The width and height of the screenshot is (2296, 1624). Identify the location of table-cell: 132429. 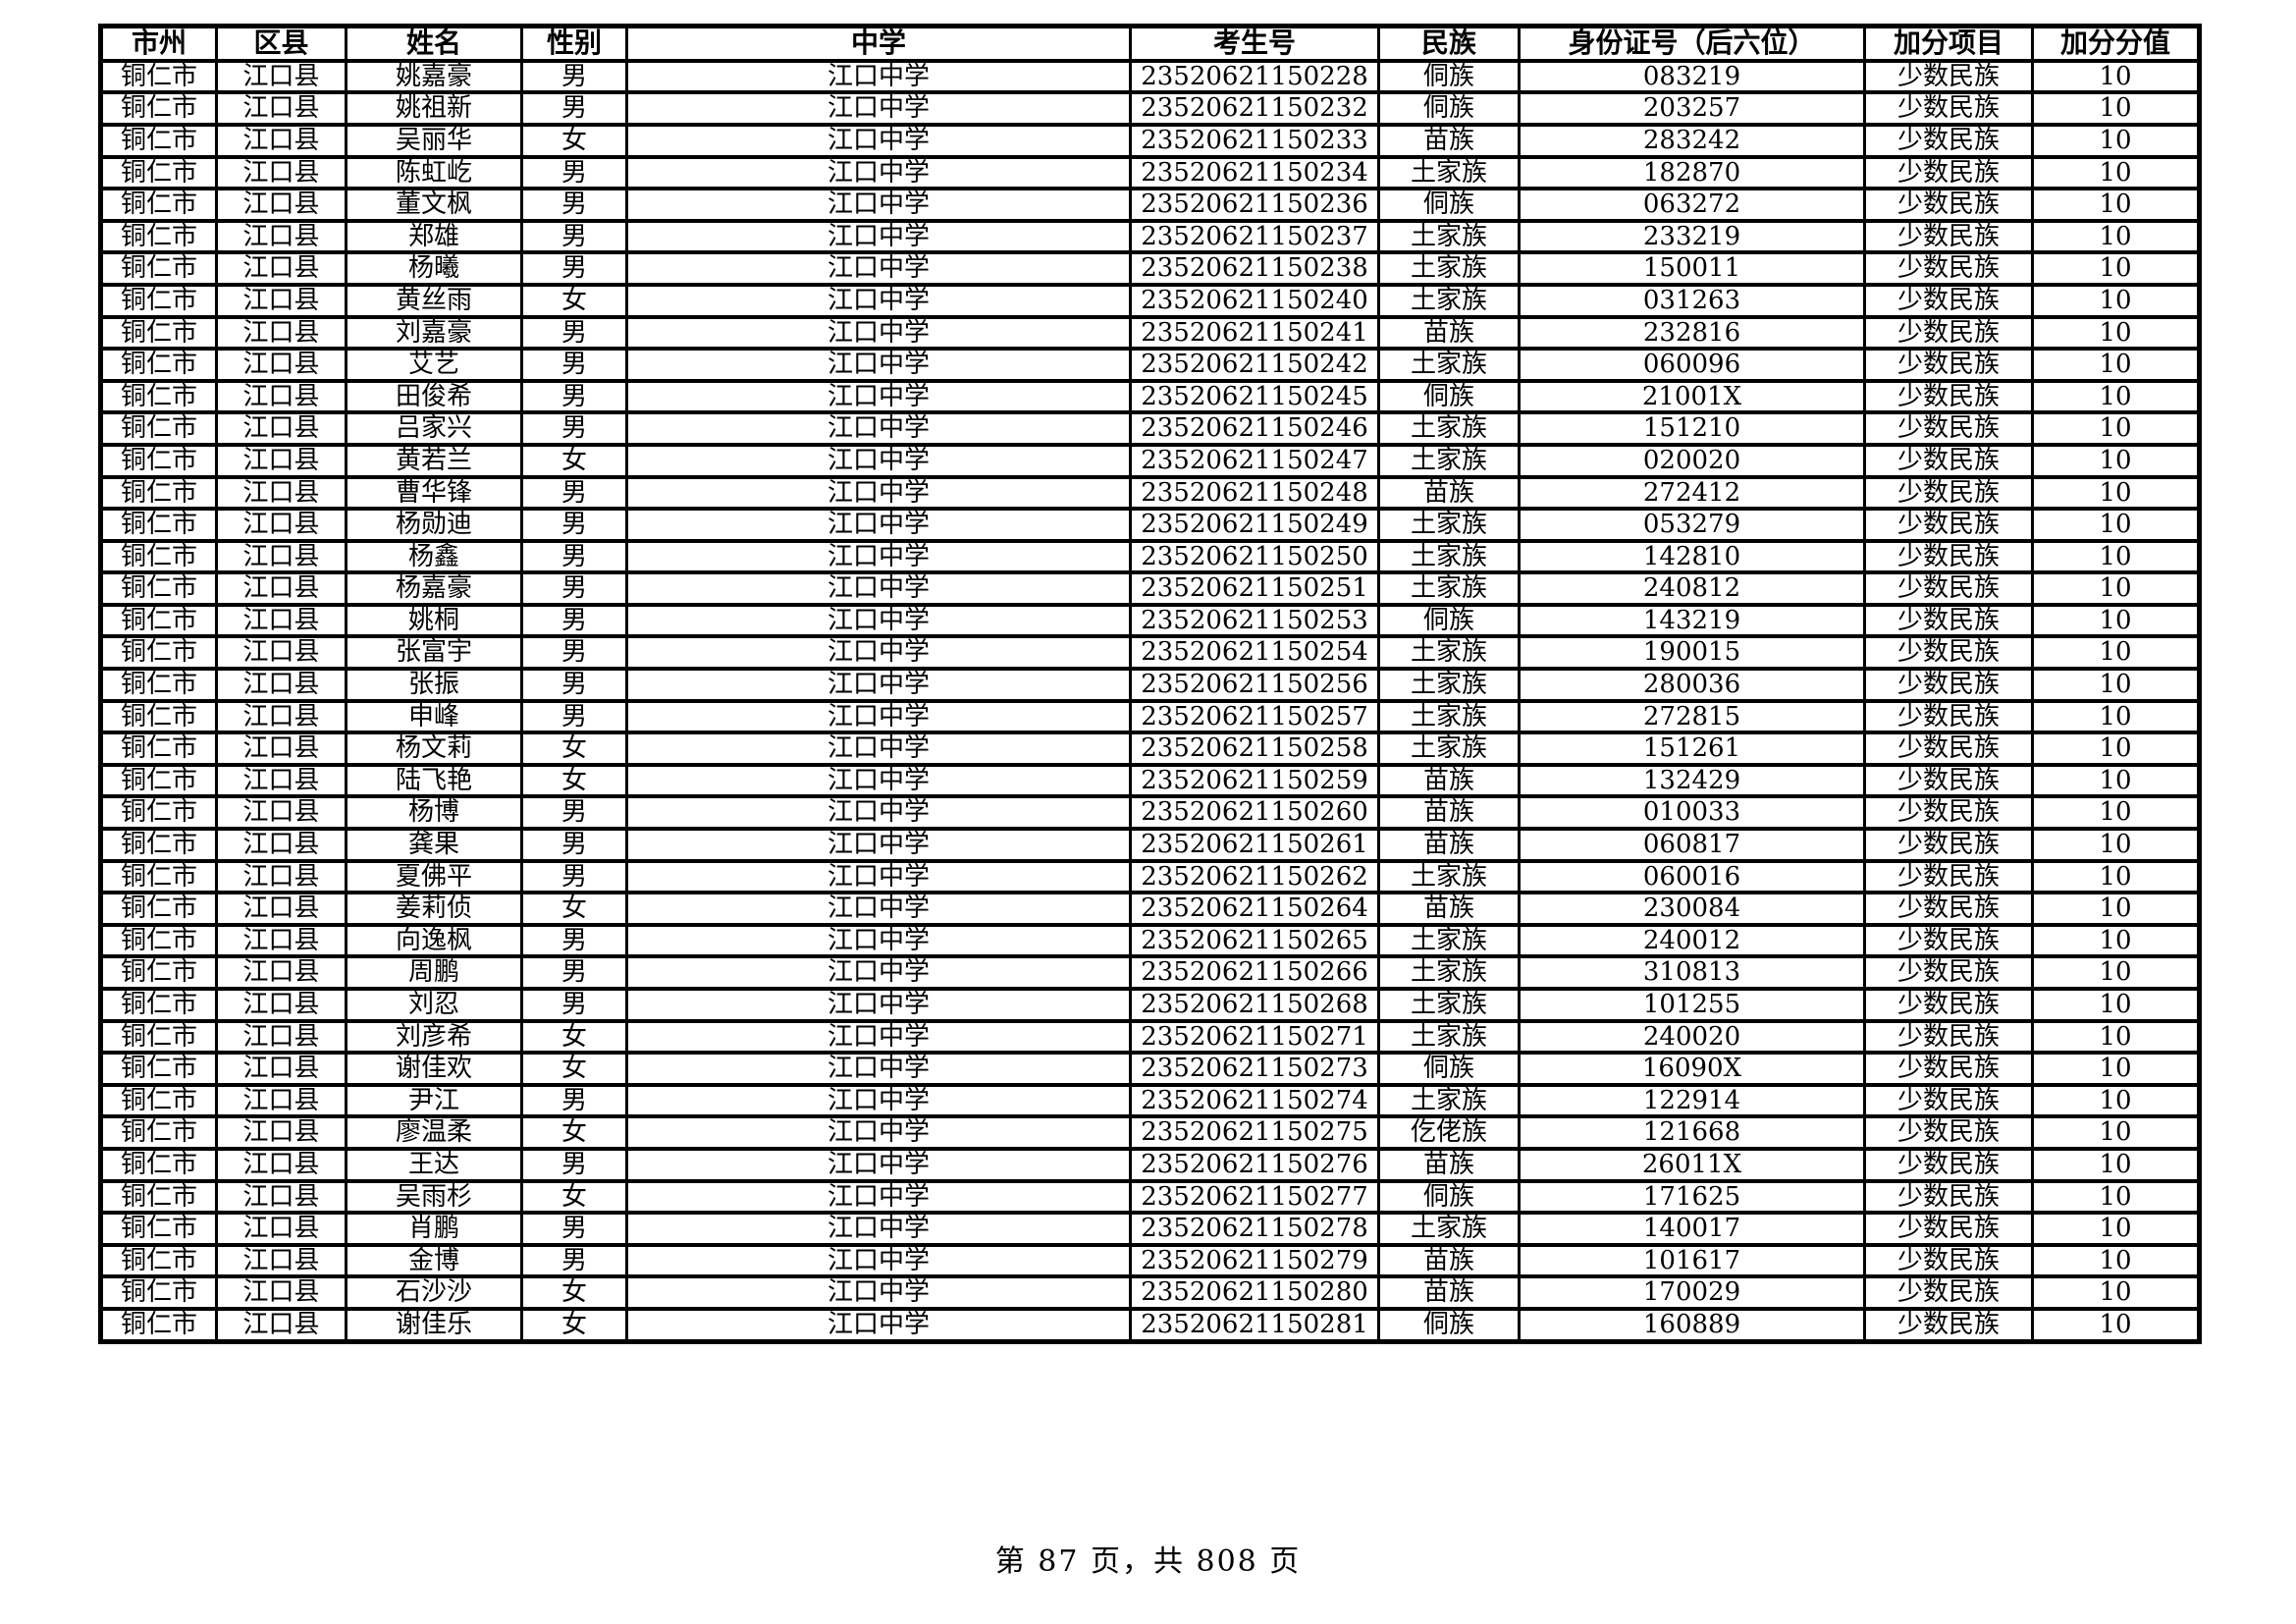
(1692, 780).